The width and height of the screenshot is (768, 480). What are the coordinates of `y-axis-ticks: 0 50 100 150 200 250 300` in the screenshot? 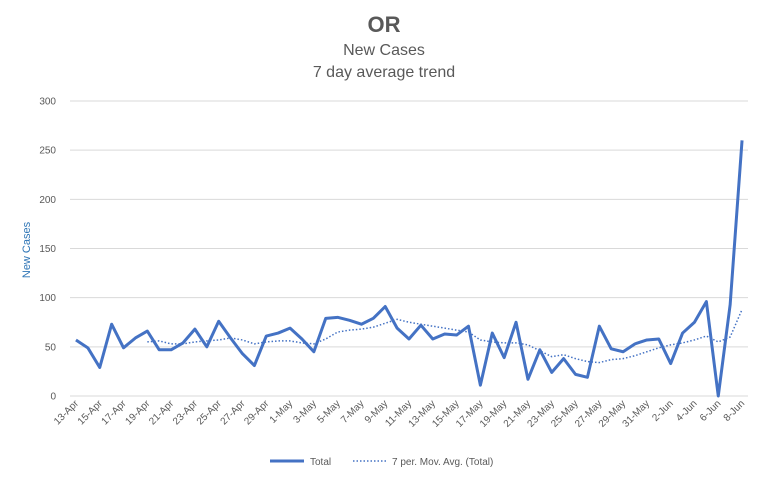 It's located at (47, 250).